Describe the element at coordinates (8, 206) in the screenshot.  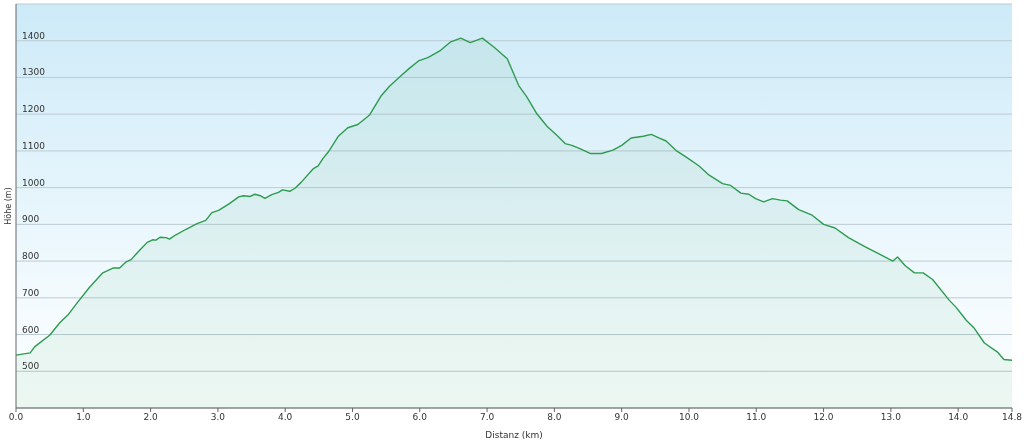
I see `y-axis-title: Höhe (m)` at that location.